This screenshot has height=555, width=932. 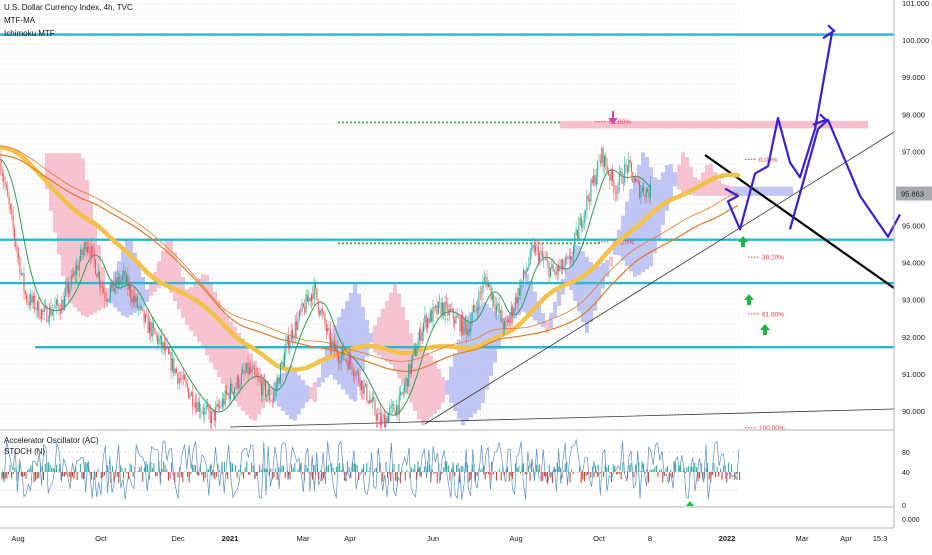 What do you see at coordinates (101, 538) in the screenshot?
I see `x-tick-label: Oct` at bounding box center [101, 538].